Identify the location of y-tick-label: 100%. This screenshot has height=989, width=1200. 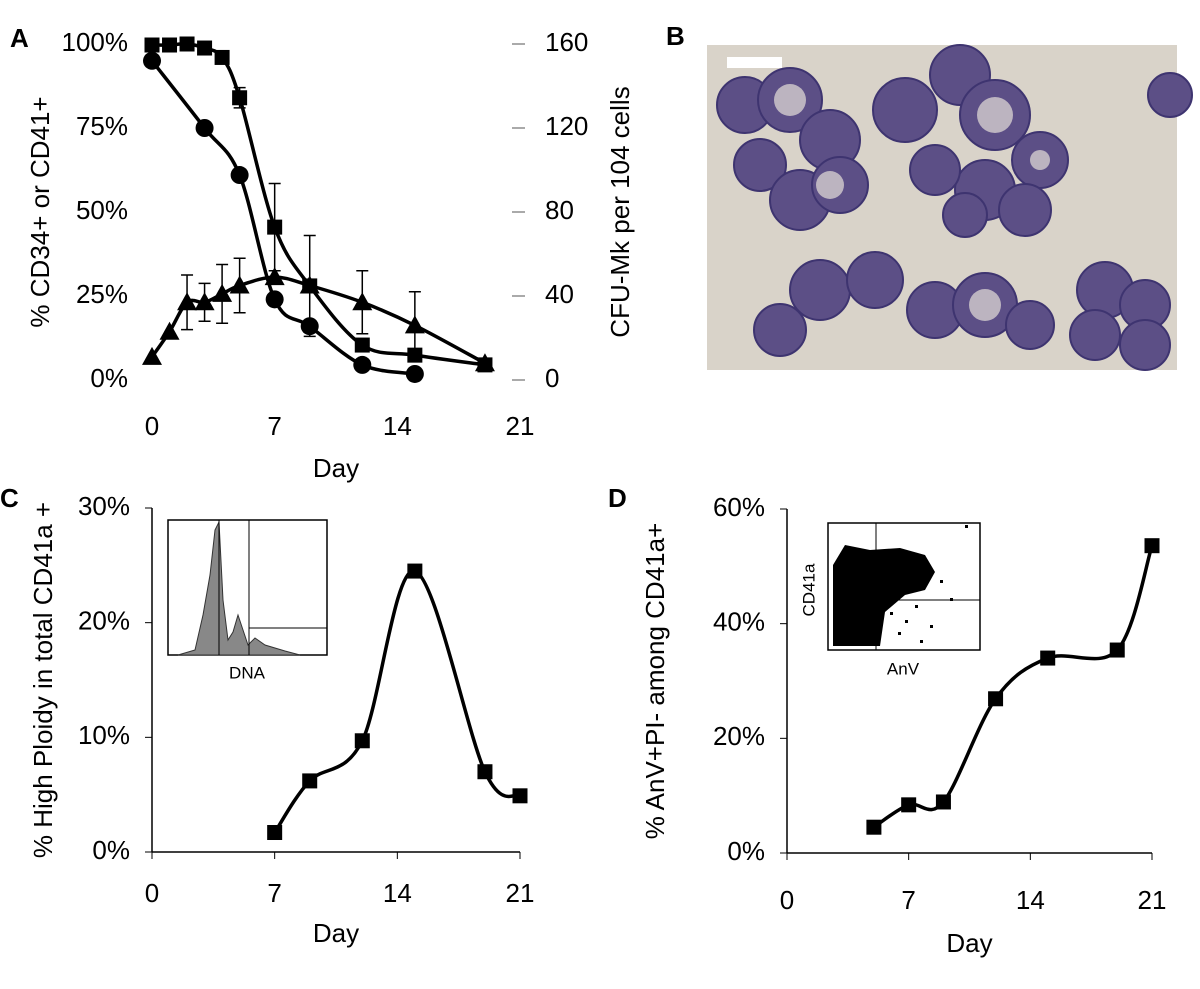
(95, 42).